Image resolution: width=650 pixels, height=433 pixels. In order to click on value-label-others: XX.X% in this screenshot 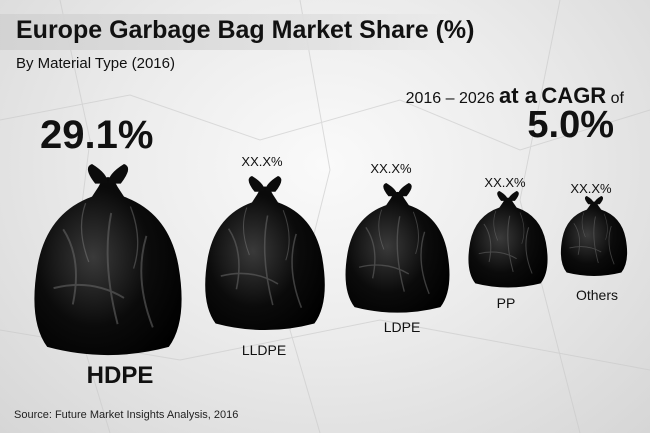, I will do `click(591, 188)`.